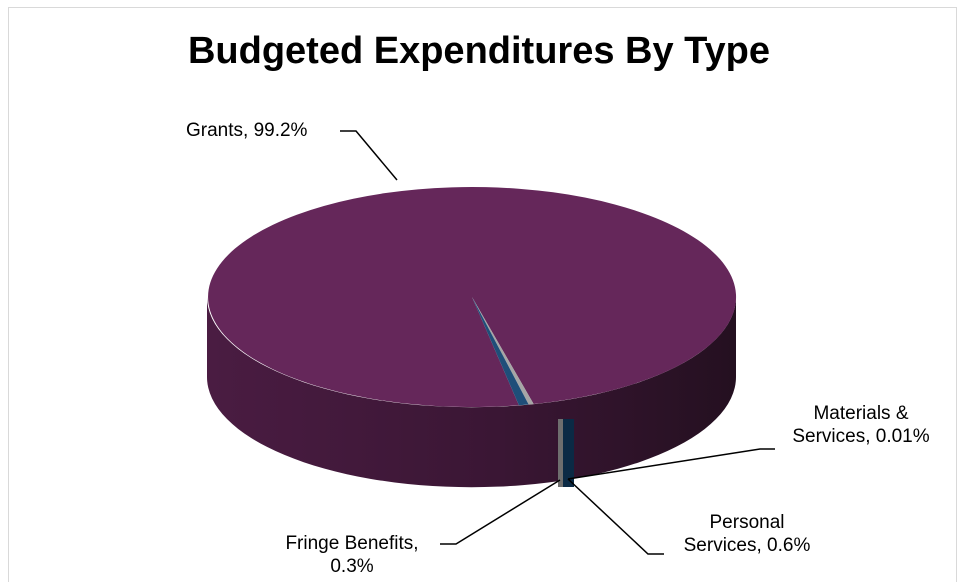  Describe the element at coordinates (352, 543) in the screenshot. I see `data-label-fringe-benefits-line1: Fringe Benefits,` at that location.